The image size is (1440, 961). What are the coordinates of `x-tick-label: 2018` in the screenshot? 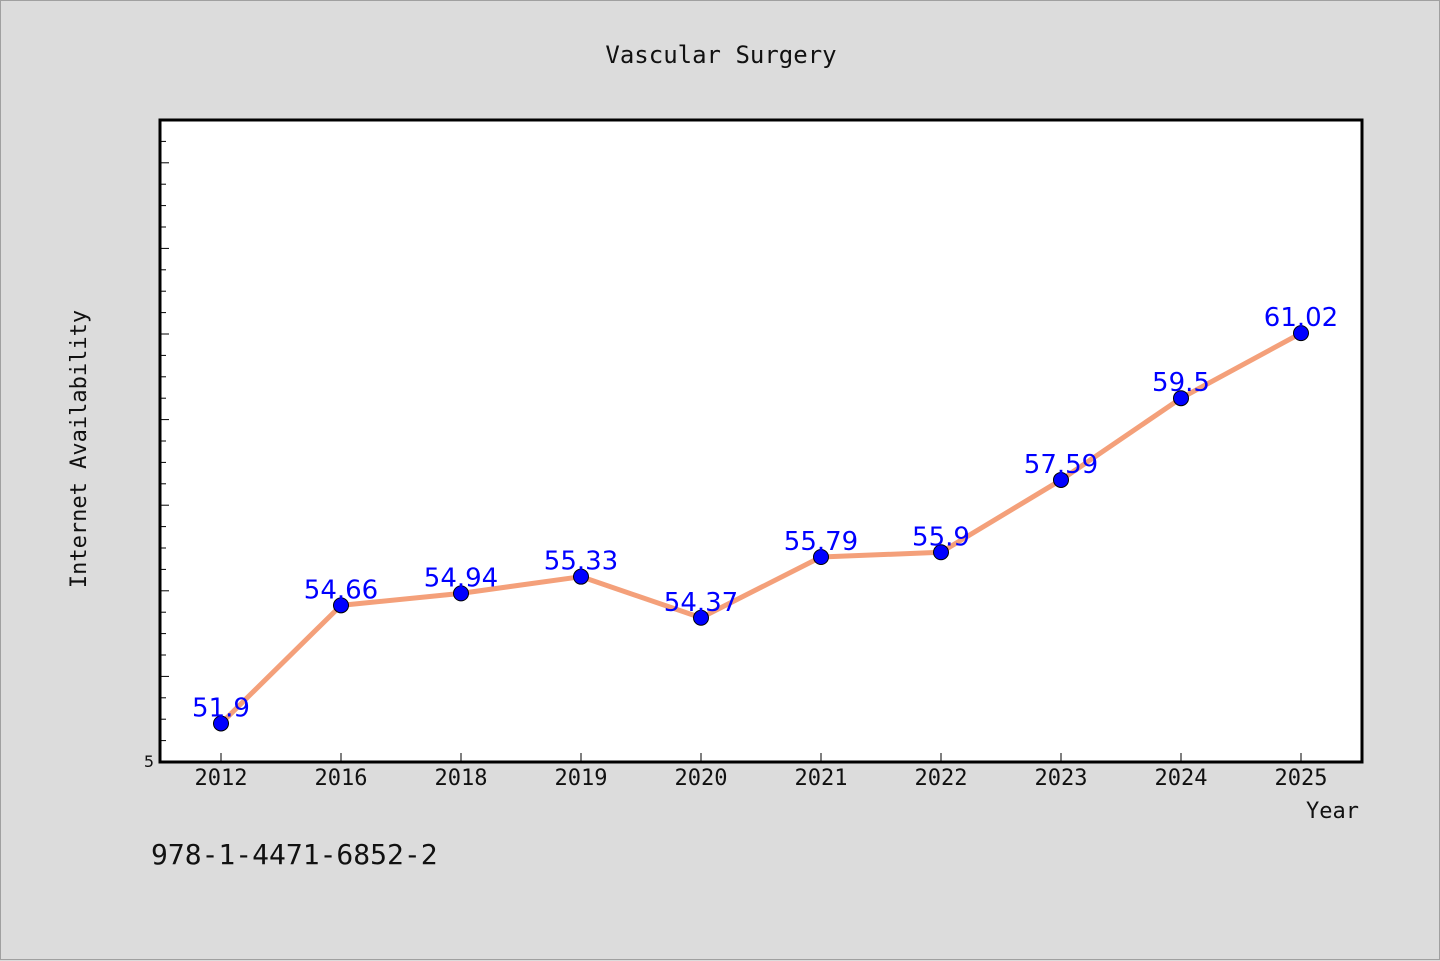 It's located at (461, 778).